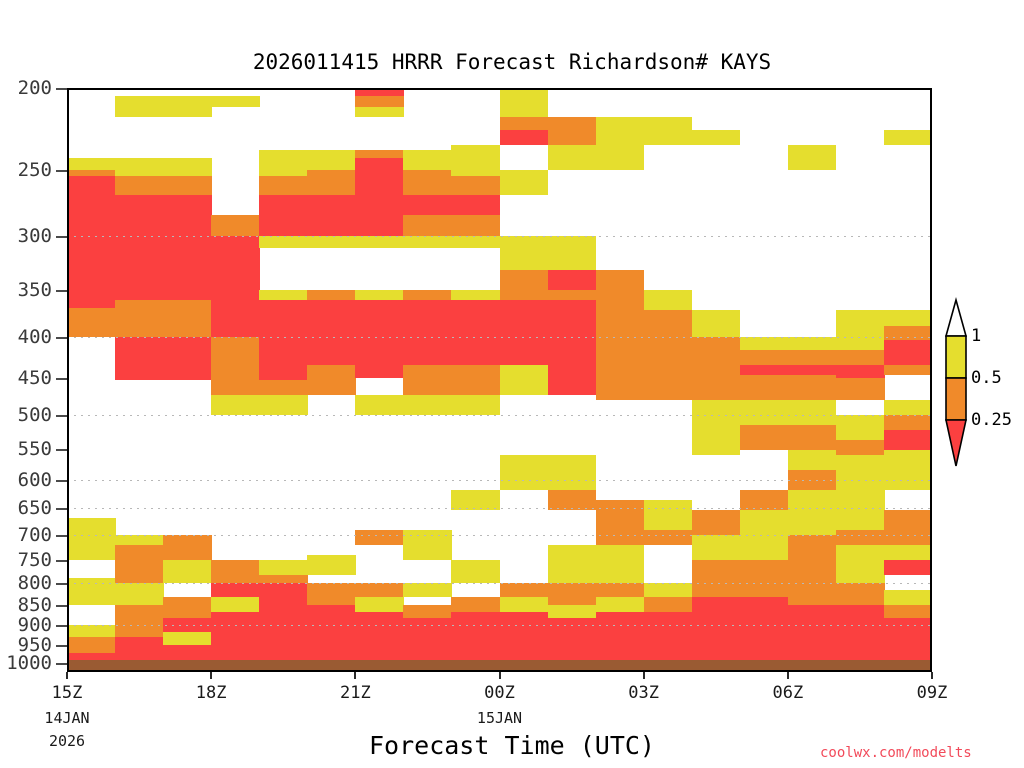  Describe the element at coordinates (499, 693) in the screenshot. I see `x-tick-label-00Z: 00Z` at that location.